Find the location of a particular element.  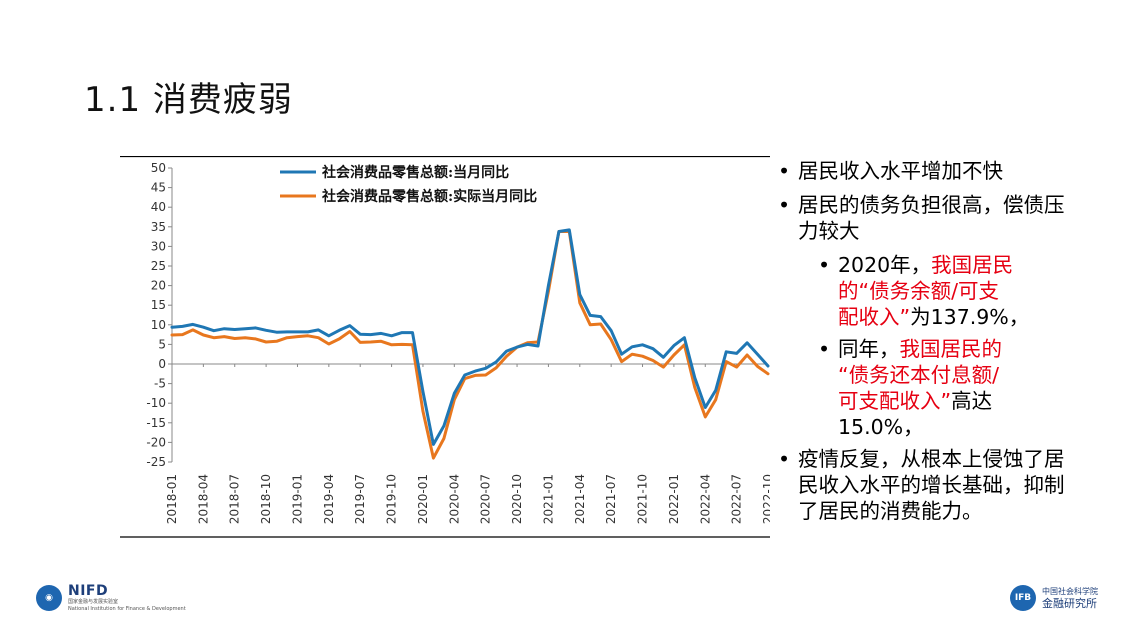

x-tick-label: 2021-07 is located at coordinates (611, 499).